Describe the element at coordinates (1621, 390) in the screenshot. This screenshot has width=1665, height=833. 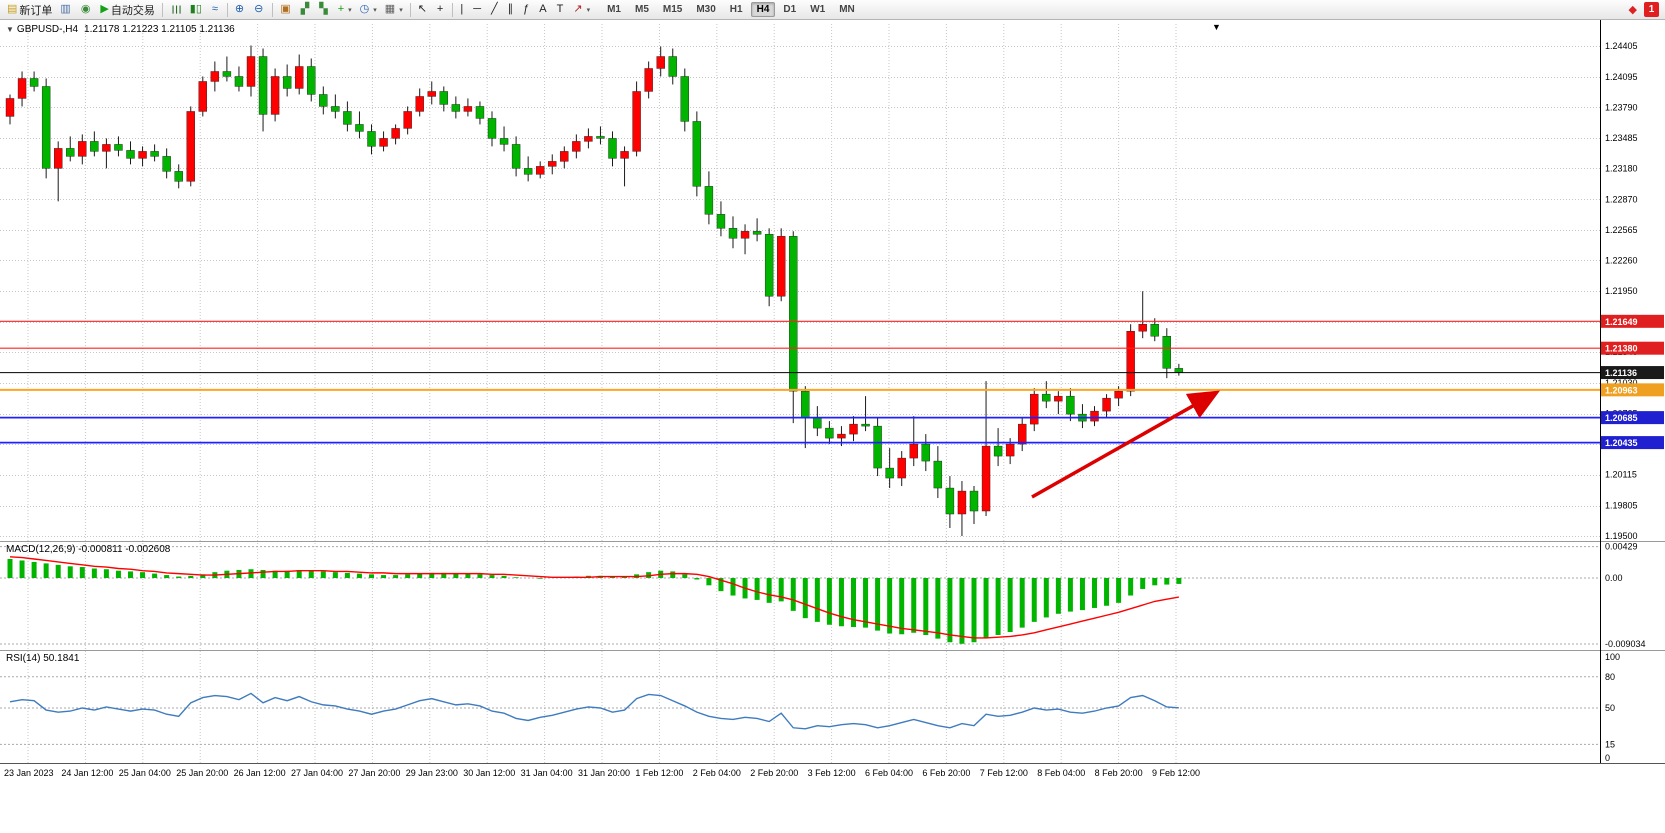
I see `svg-text: 1.20963` at that location.